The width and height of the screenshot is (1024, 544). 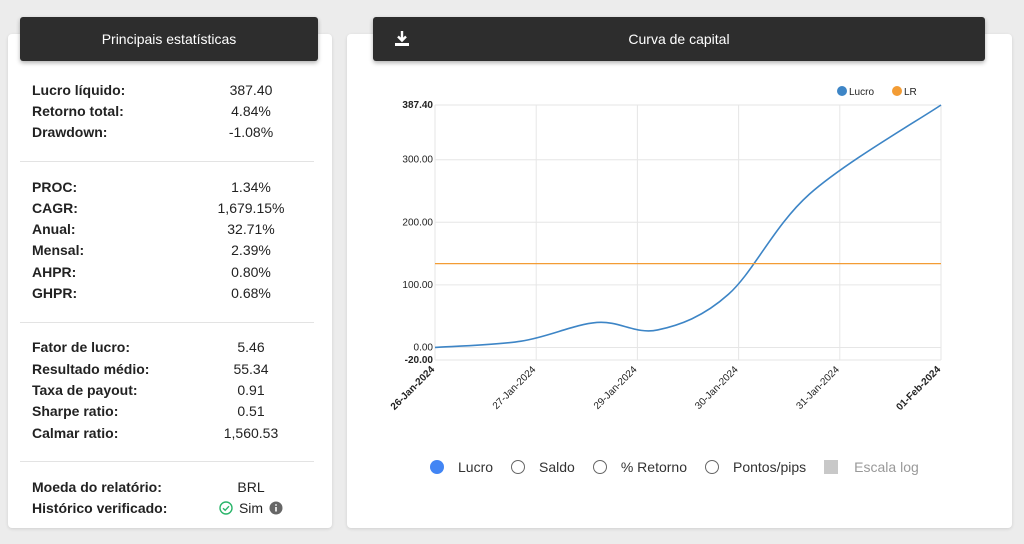 What do you see at coordinates (226, 508) in the screenshot?
I see `check-circle-icon` at bounding box center [226, 508].